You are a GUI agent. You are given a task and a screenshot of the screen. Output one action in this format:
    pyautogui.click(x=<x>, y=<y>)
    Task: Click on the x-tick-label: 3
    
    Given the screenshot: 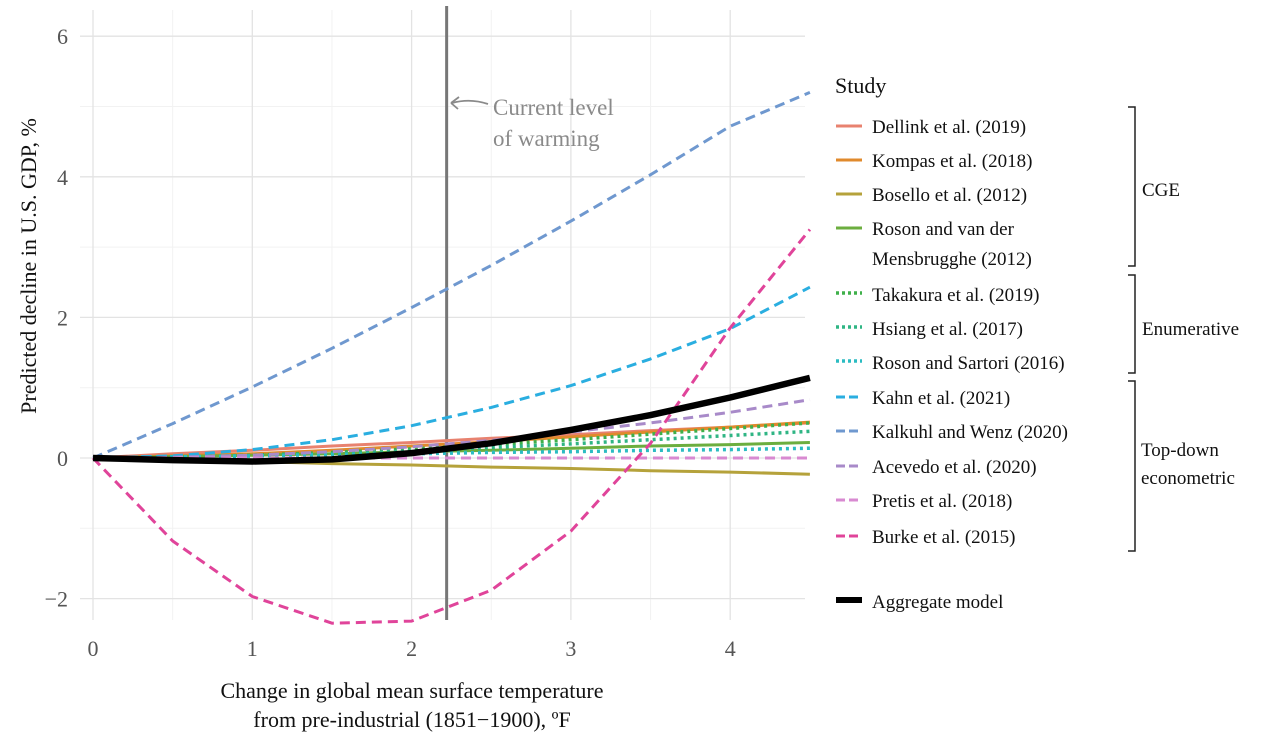 What is the action you would take?
    pyautogui.click(x=570, y=648)
    